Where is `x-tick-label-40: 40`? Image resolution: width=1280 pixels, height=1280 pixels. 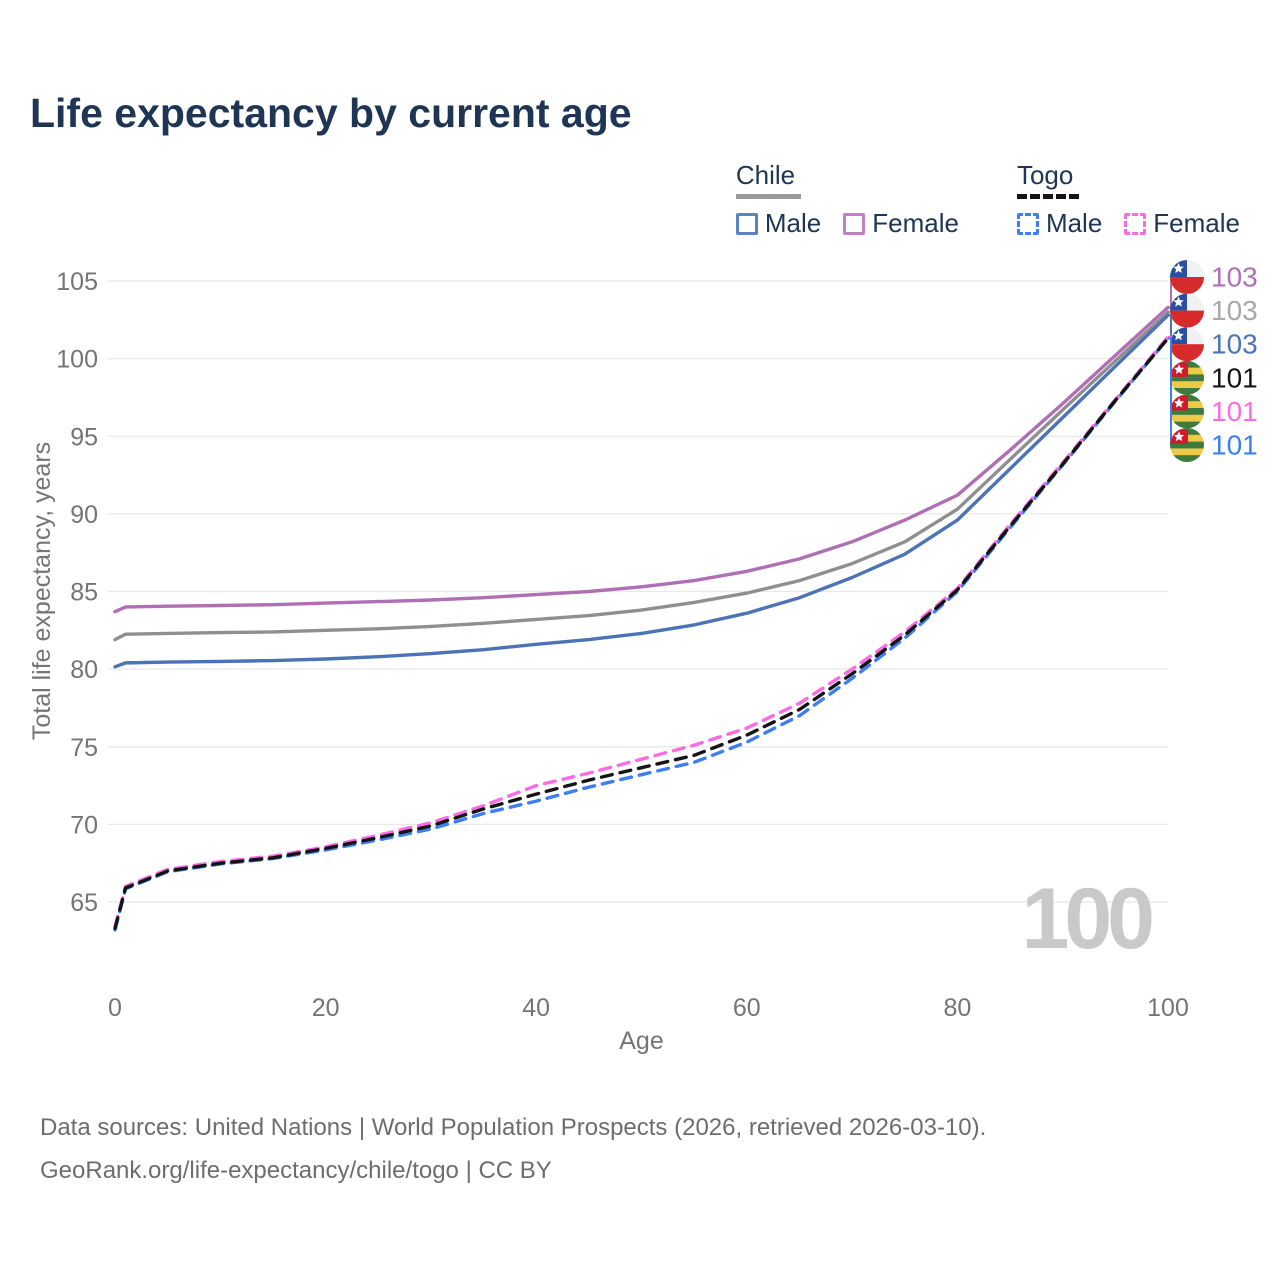
x-tick-label-40: 40 is located at coordinates (536, 1008).